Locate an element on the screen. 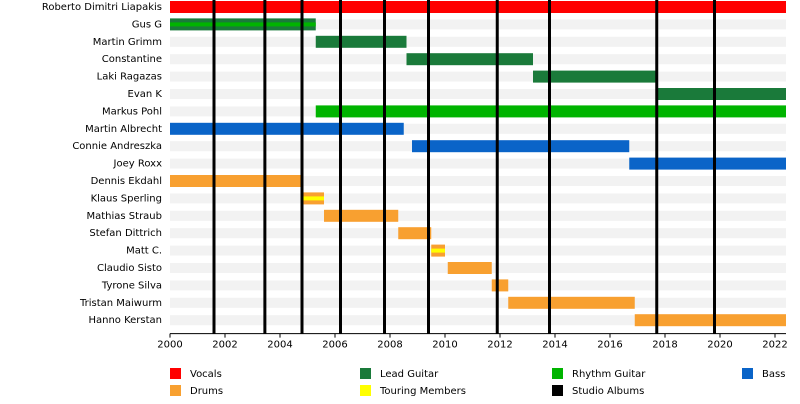 Image resolution: width=800 pixels, height=404 pixels. member-name: Hanno Kerstan is located at coordinates (125, 320).